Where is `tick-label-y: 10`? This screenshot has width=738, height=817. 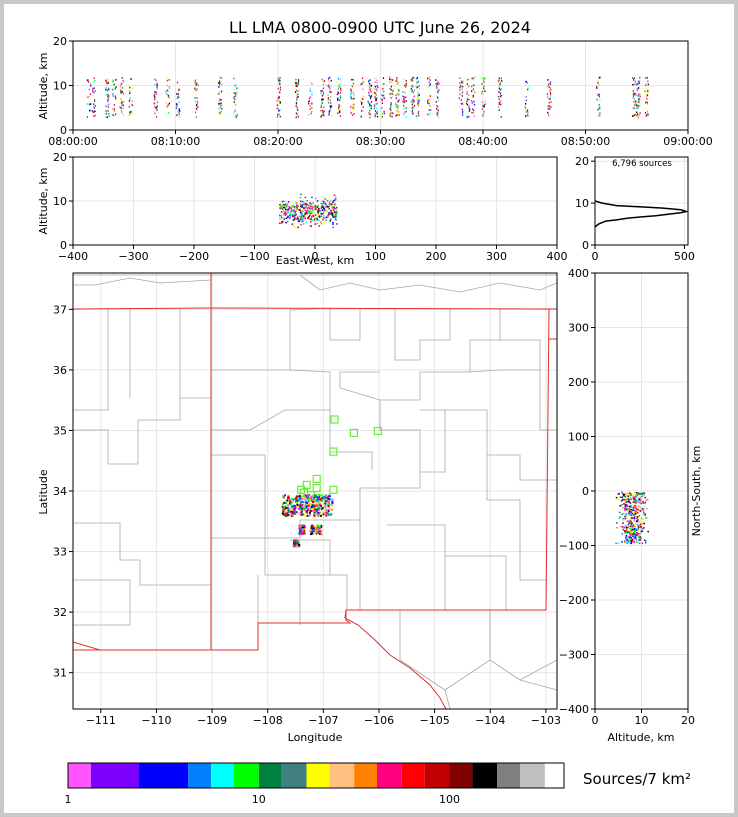
tick-label-y: 10 is located at coordinates (60, 86).